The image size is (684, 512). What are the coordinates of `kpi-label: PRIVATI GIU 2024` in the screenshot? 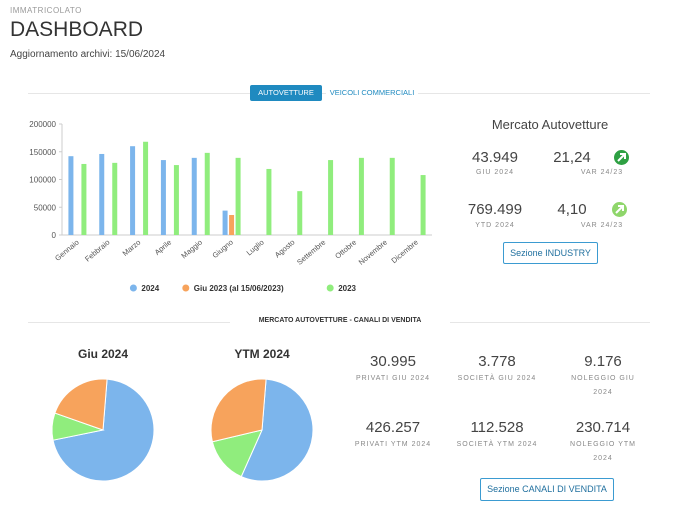 It's located at (393, 378).